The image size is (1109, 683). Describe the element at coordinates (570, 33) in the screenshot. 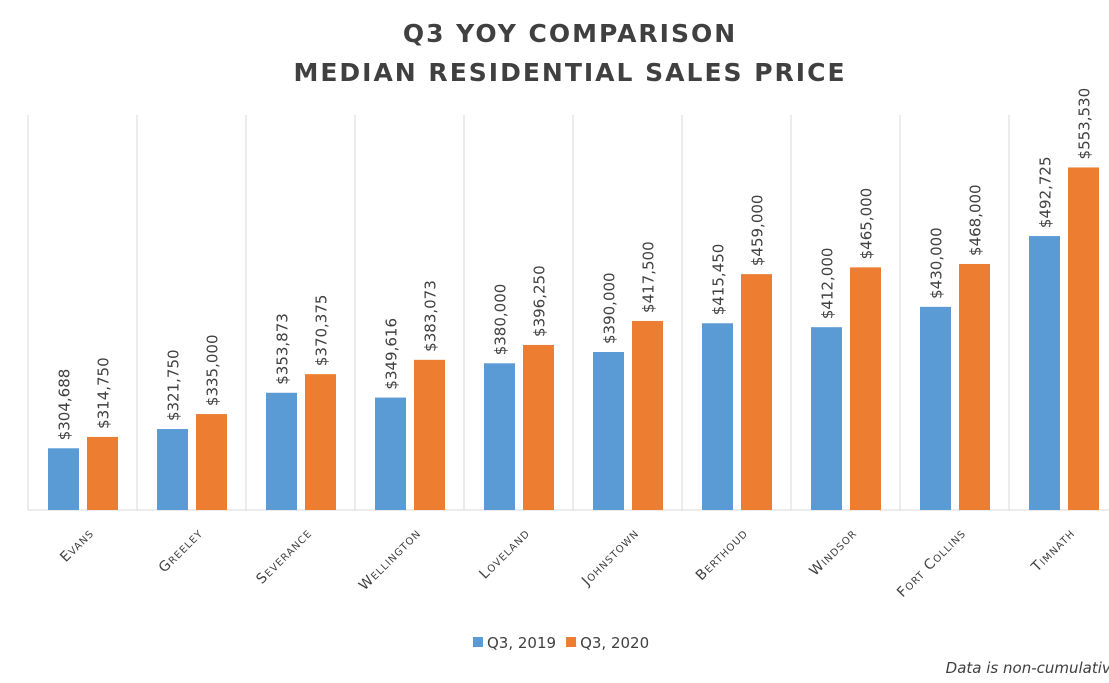

I see `chart-title: Q3 YOY COMPARISON` at that location.